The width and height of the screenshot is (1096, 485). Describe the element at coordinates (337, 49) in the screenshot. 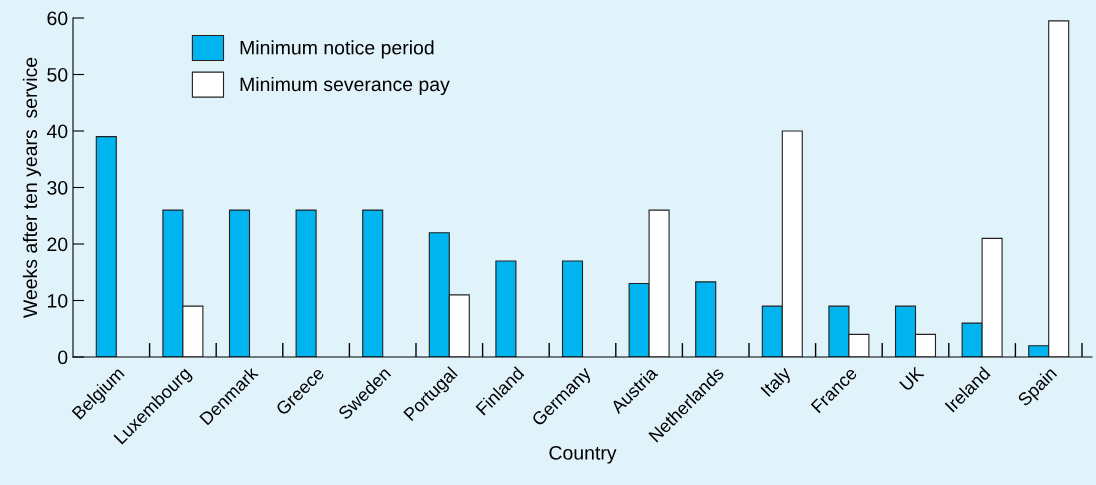

I see `legend-label: Minimum notice period` at that location.